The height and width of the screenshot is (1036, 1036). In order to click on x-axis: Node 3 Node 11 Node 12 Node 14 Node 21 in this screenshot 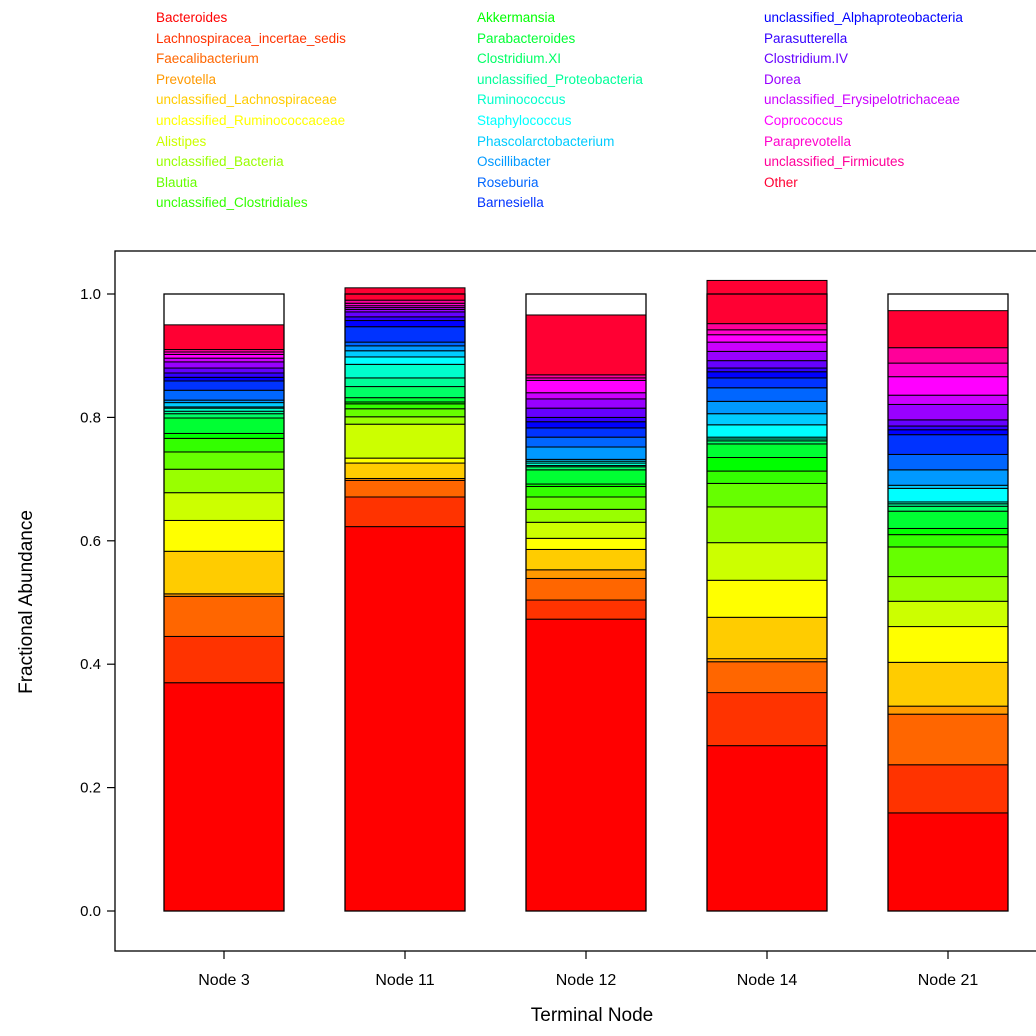, I will do `click(588, 970)`.